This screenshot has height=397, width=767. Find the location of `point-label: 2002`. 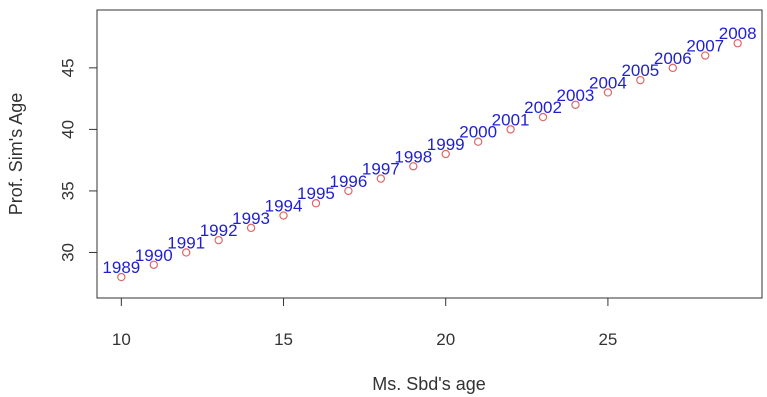

point-label: 2002 is located at coordinates (543, 107).